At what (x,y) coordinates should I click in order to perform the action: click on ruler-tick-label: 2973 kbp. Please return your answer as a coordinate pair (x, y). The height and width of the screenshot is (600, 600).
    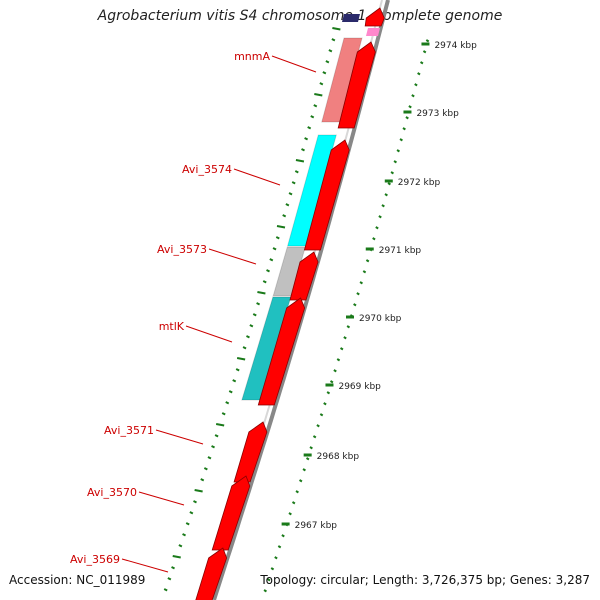
    Looking at the image, I should click on (437, 114).